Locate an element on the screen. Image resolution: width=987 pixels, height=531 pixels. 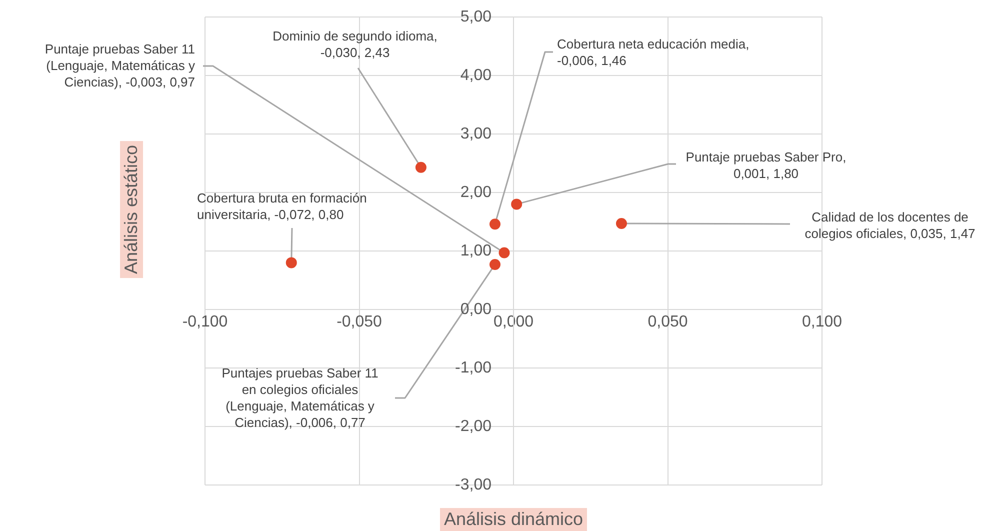
annotation: Puntaje pruebas Saber Pro, 0,001, 1,80 is located at coordinates (766, 166).